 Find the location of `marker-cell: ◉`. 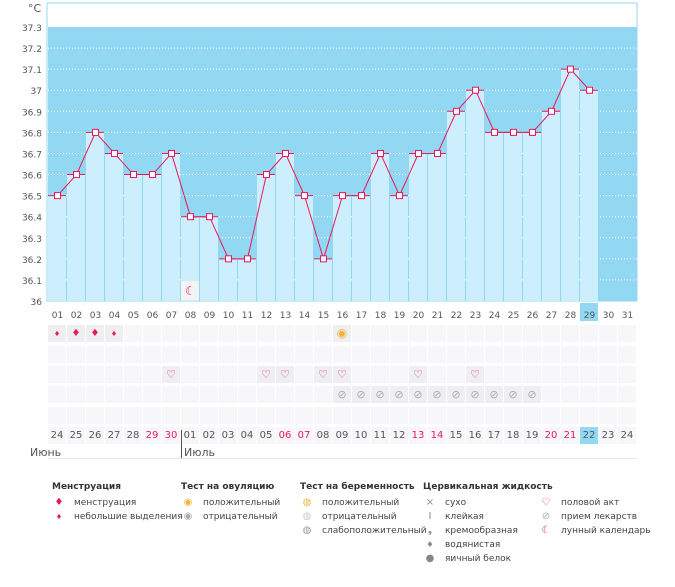

marker-cell: ◉ is located at coordinates (342, 333).